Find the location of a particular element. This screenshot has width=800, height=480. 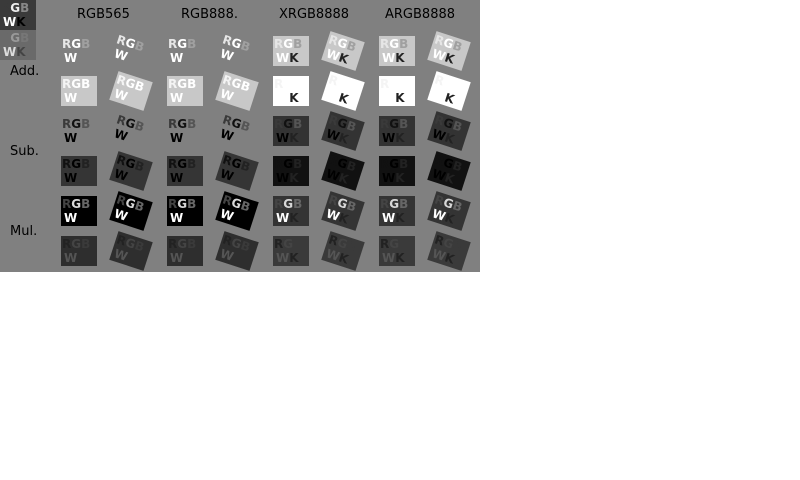

column-header-rgb565: RGB565 is located at coordinates (103, 14).